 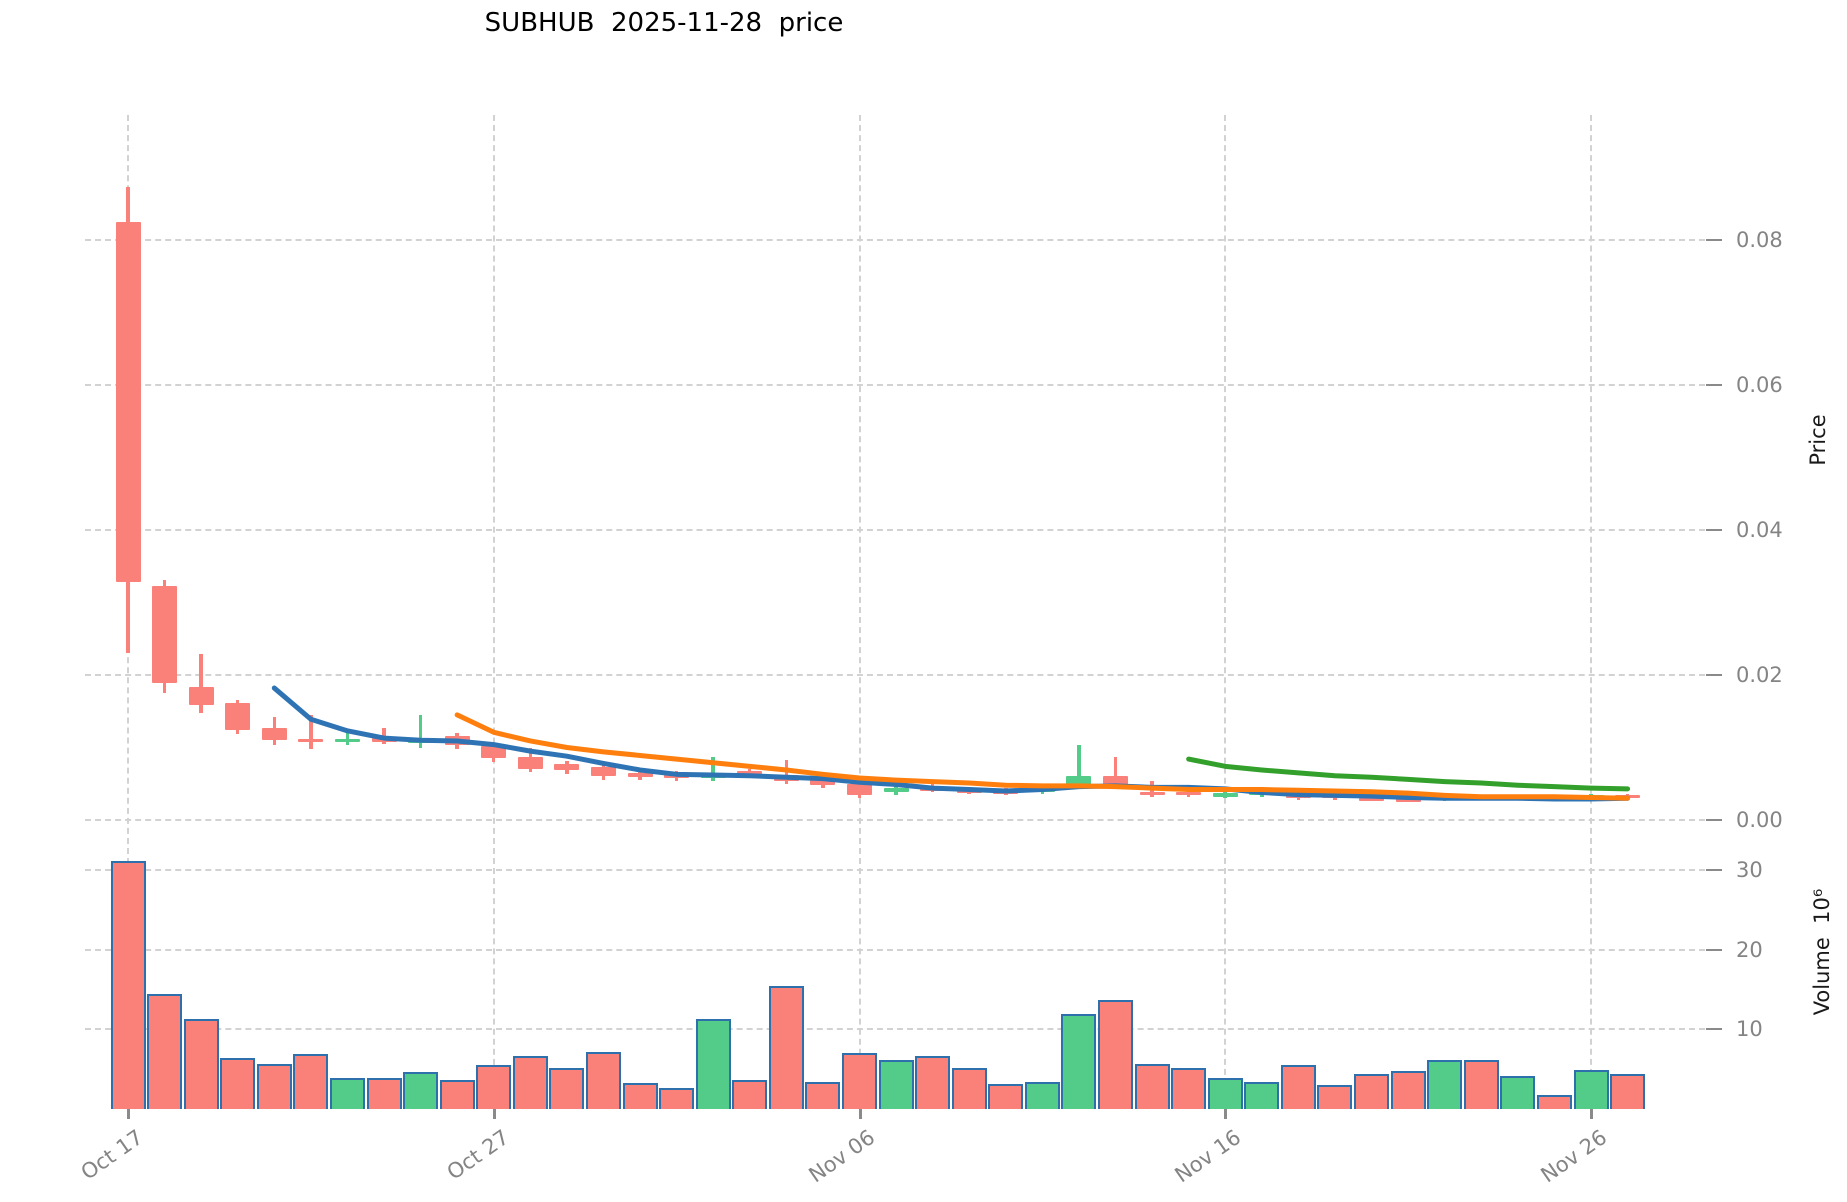 What do you see at coordinates (1759, 385) in the screenshot?
I see `price-tick-label: 0.06` at bounding box center [1759, 385].